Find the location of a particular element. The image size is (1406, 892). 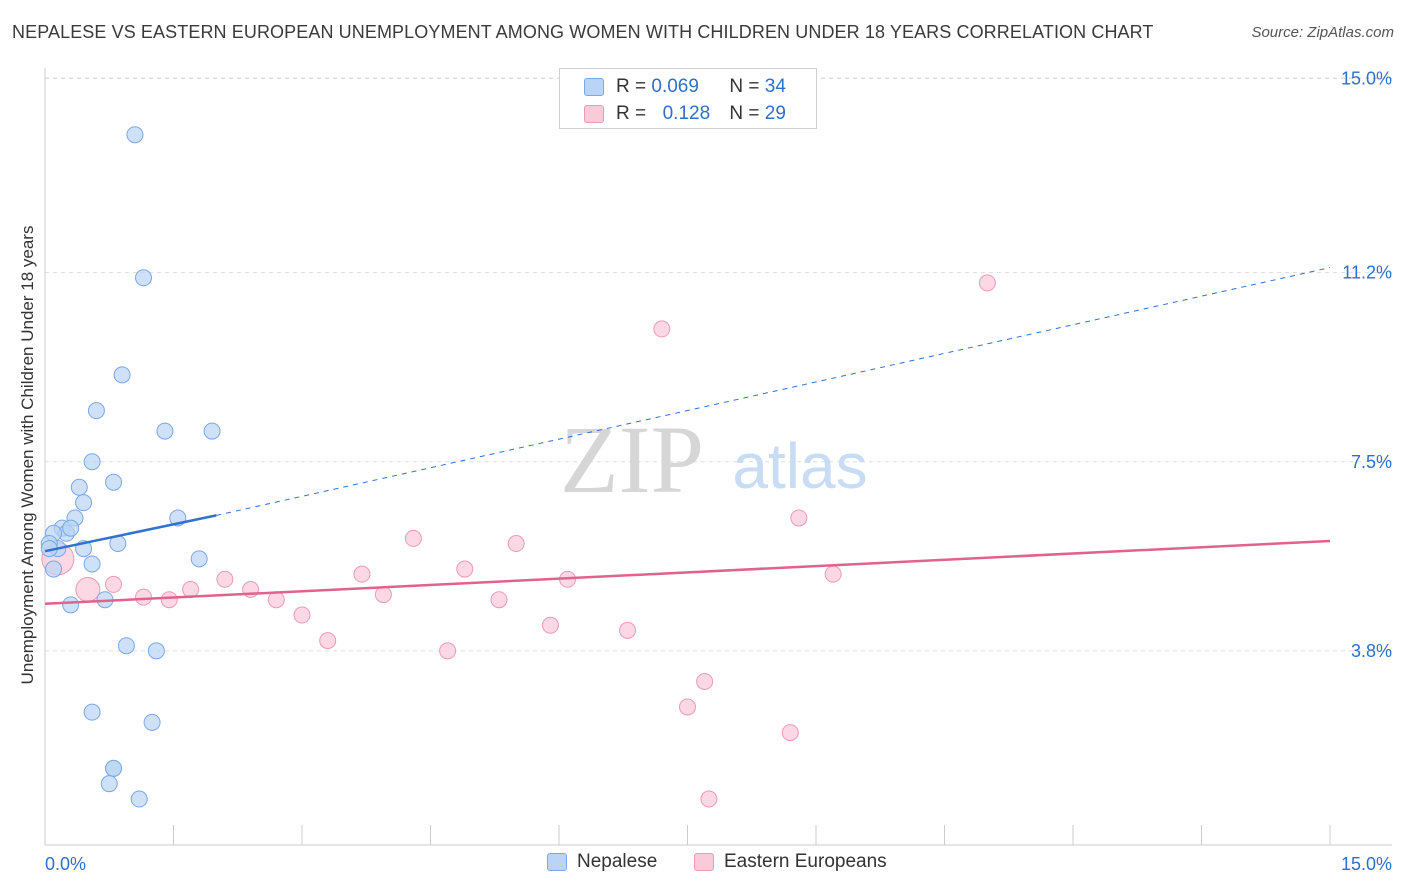

y-tick-label: 11.2% is located at coordinates (1367, 273).